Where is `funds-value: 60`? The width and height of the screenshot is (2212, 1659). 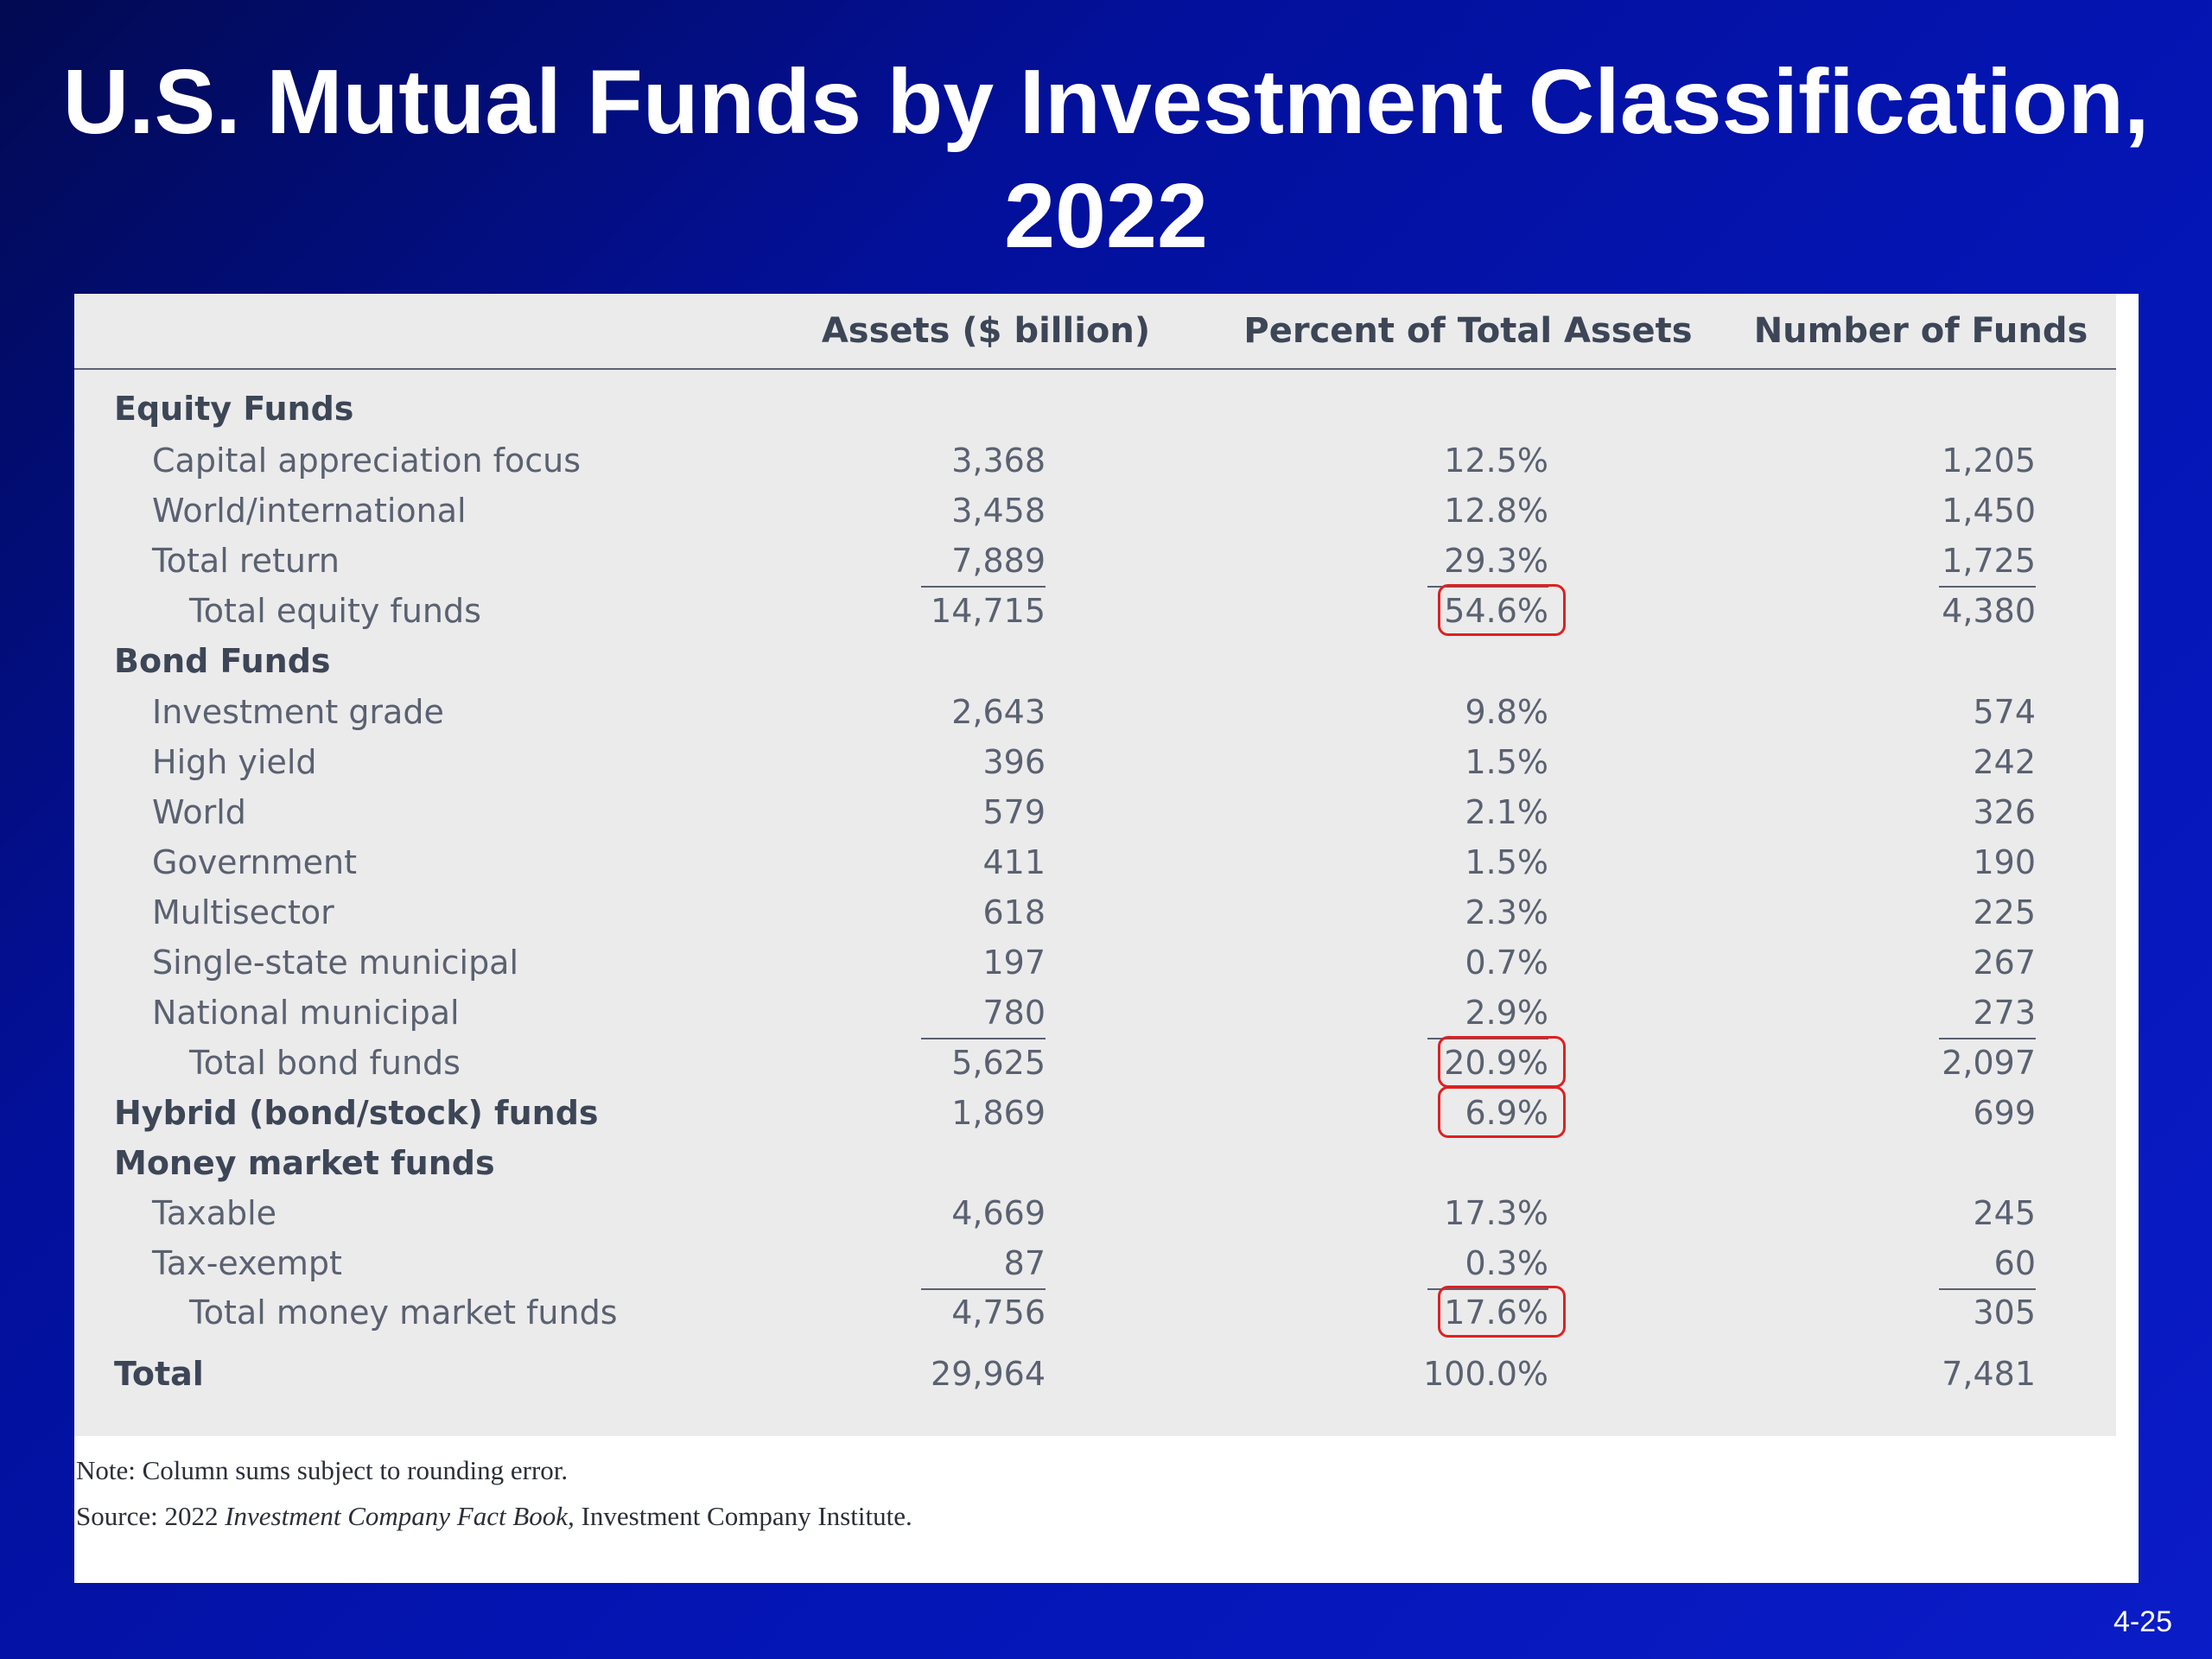
funds-value: 60 is located at coordinates (1902, 1264).